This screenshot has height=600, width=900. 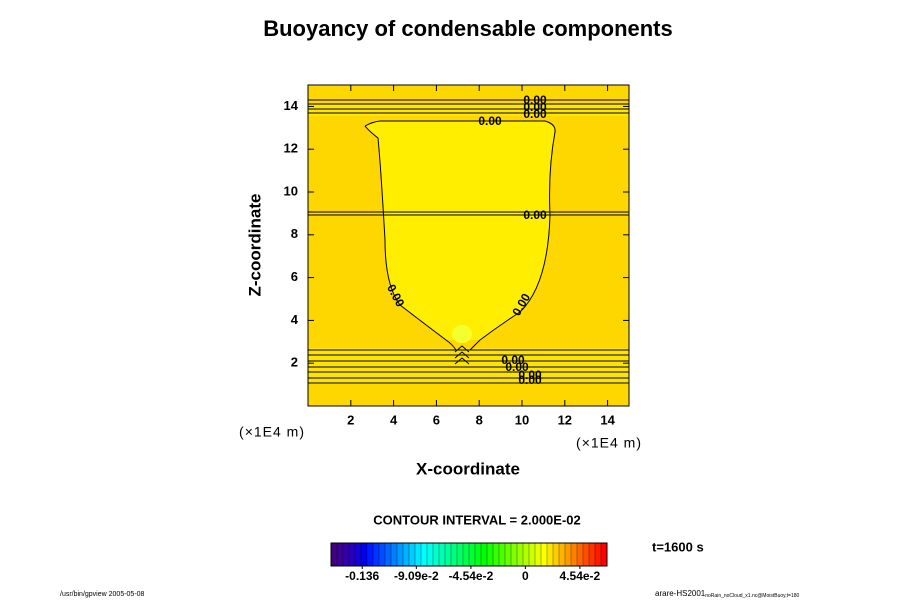 I want to click on colorbar-tick-label: -4.54e-2, so click(x=471, y=576).